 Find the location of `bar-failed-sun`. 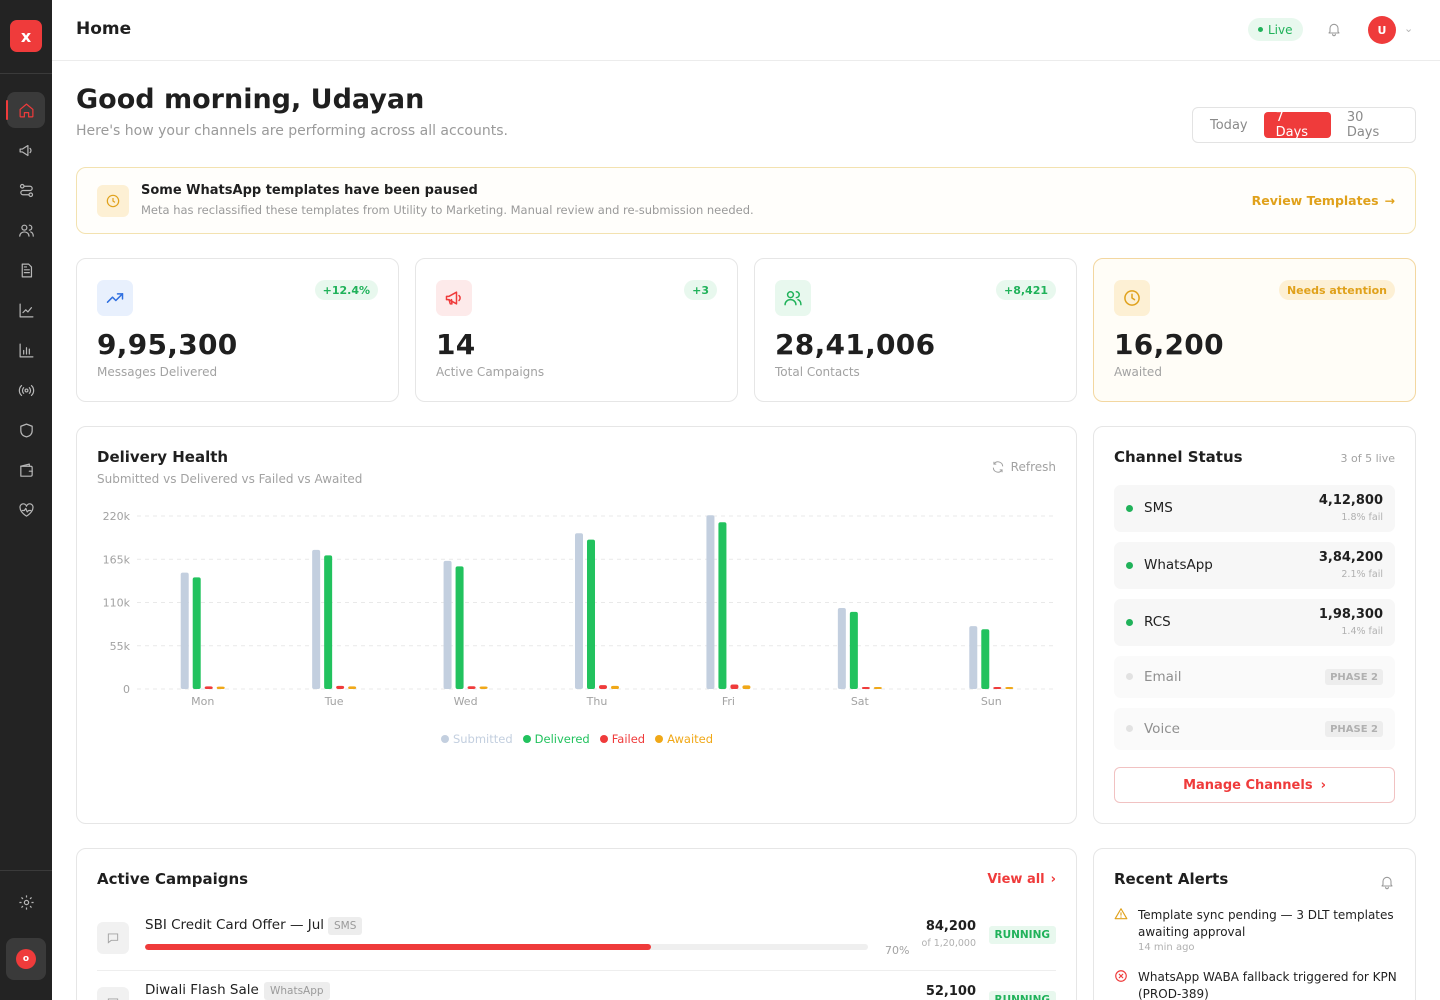

bar-failed-sun is located at coordinates (997, 688).